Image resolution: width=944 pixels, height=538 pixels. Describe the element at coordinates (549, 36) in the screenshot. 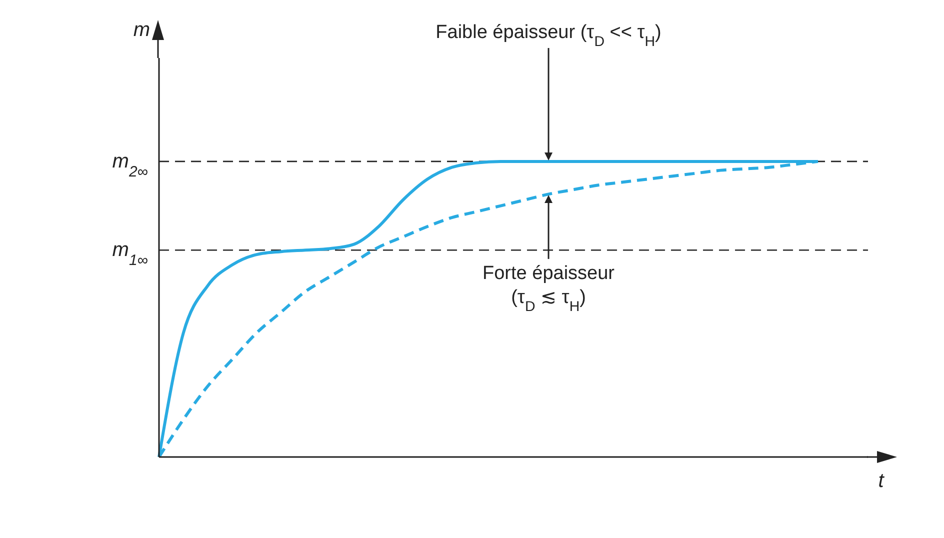

I see `text: Faible épaisseur (τ$_{D}$ << τ$_{H}$)` at that location.